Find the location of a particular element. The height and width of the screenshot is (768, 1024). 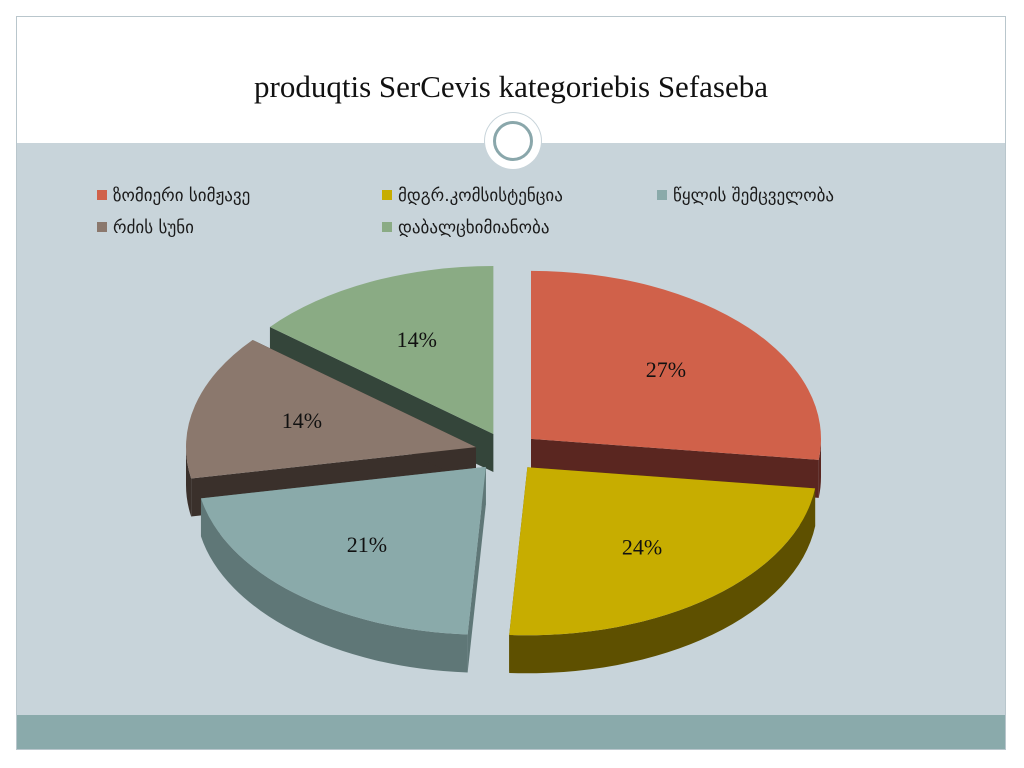

slide-title: produqtis SerCevis kategoriebis Sefaseba is located at coordinates (511, 86).